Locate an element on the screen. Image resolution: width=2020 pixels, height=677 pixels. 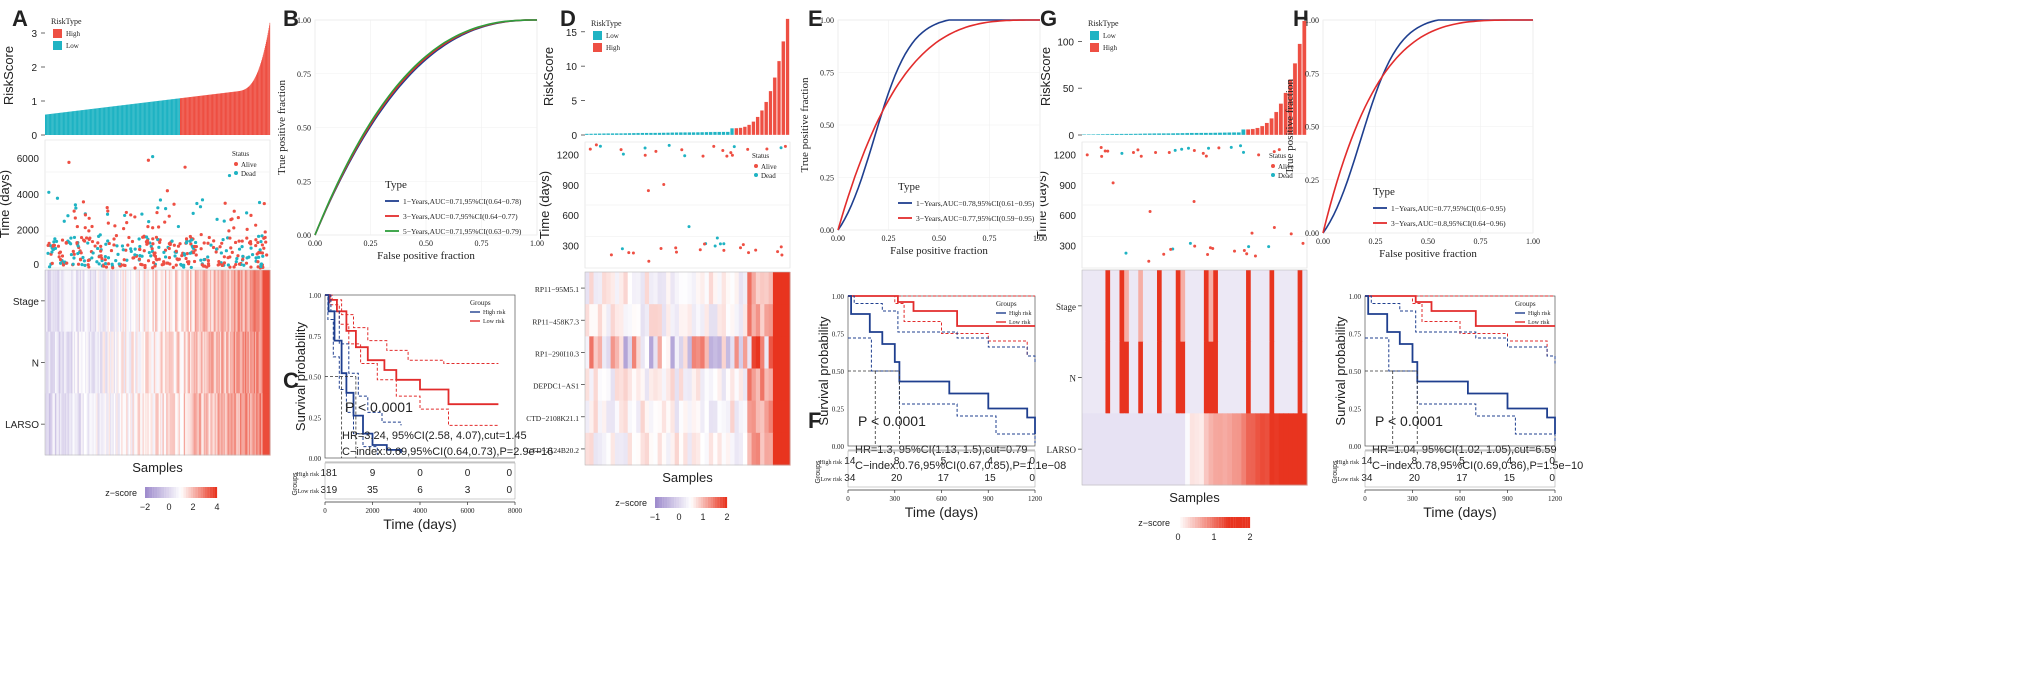
heatmap-row-label: DEPDC1−AS1 is located at coordinates (556, 386).